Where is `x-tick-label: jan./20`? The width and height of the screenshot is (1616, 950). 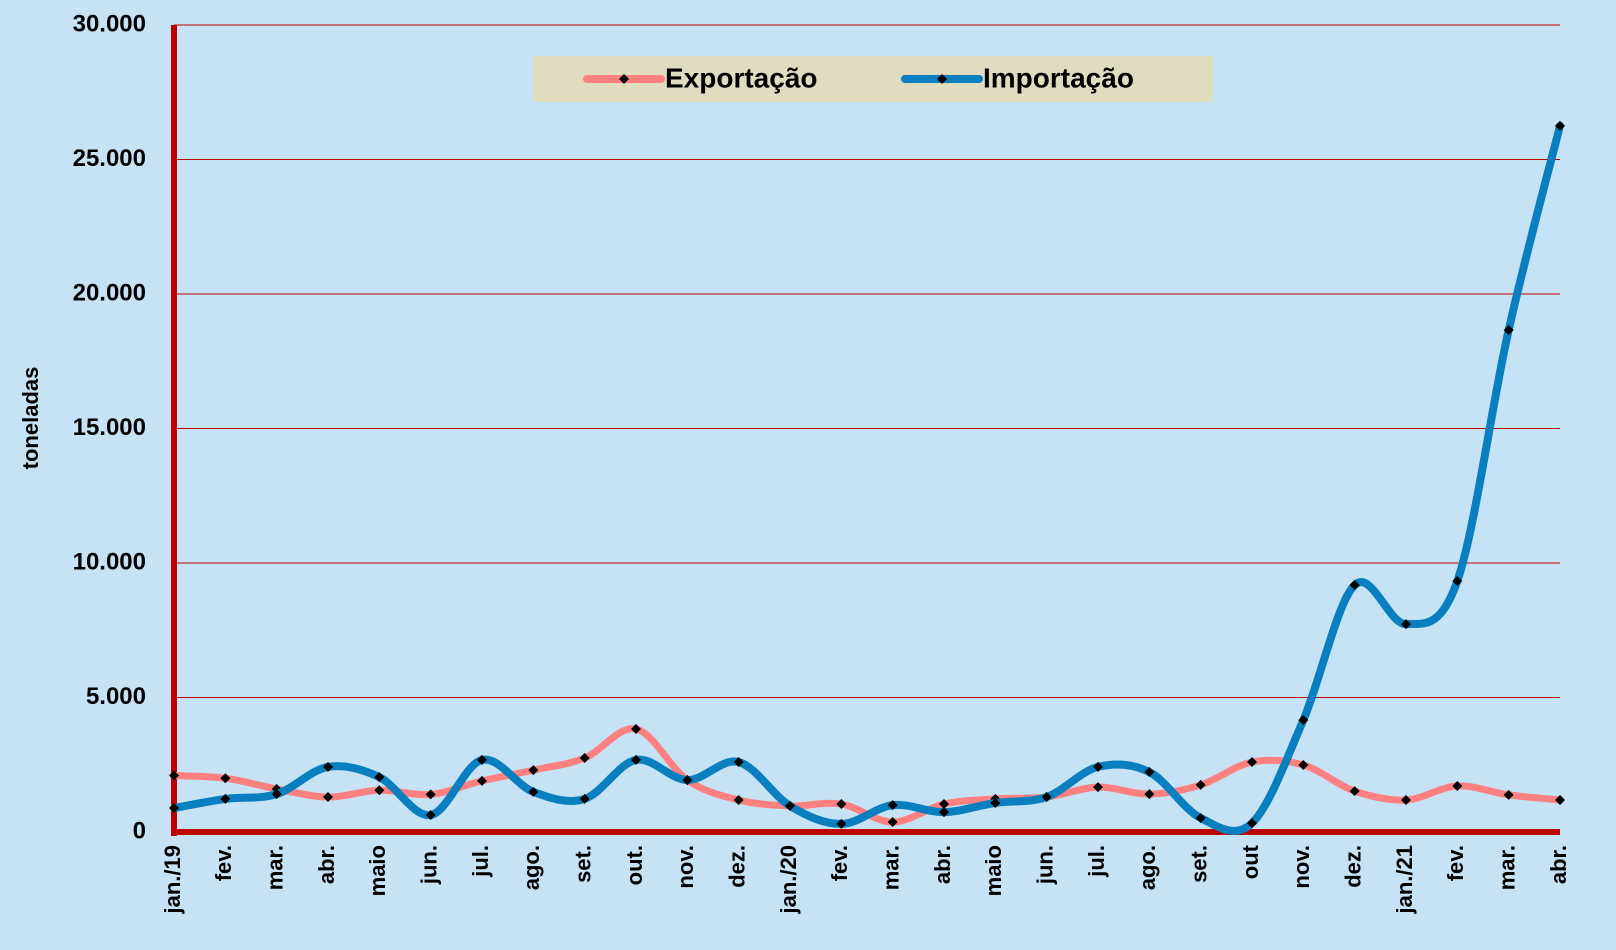
x-tick-label: jan./20 is located at coordinates (788, 879).